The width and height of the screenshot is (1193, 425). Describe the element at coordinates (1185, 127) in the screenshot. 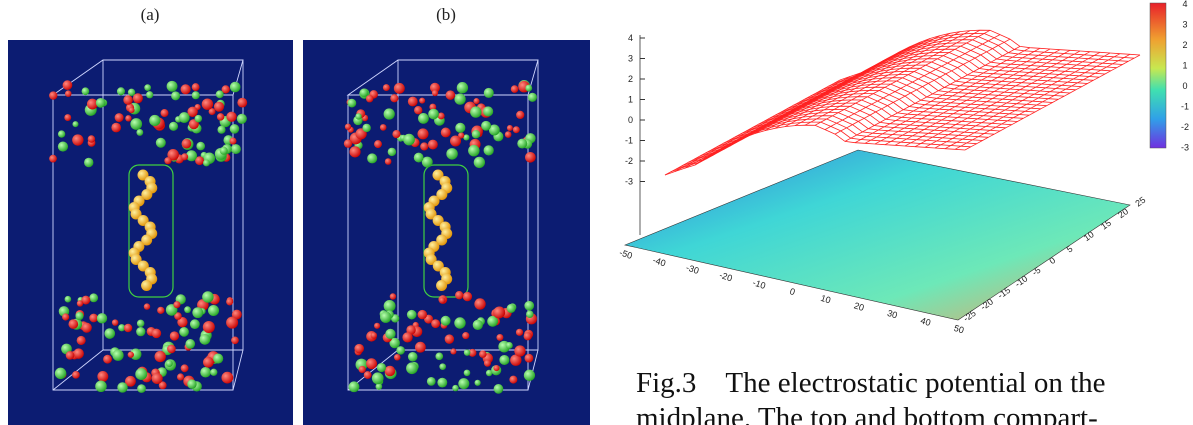

I see `colorbar-tick-label: -2` at that location.